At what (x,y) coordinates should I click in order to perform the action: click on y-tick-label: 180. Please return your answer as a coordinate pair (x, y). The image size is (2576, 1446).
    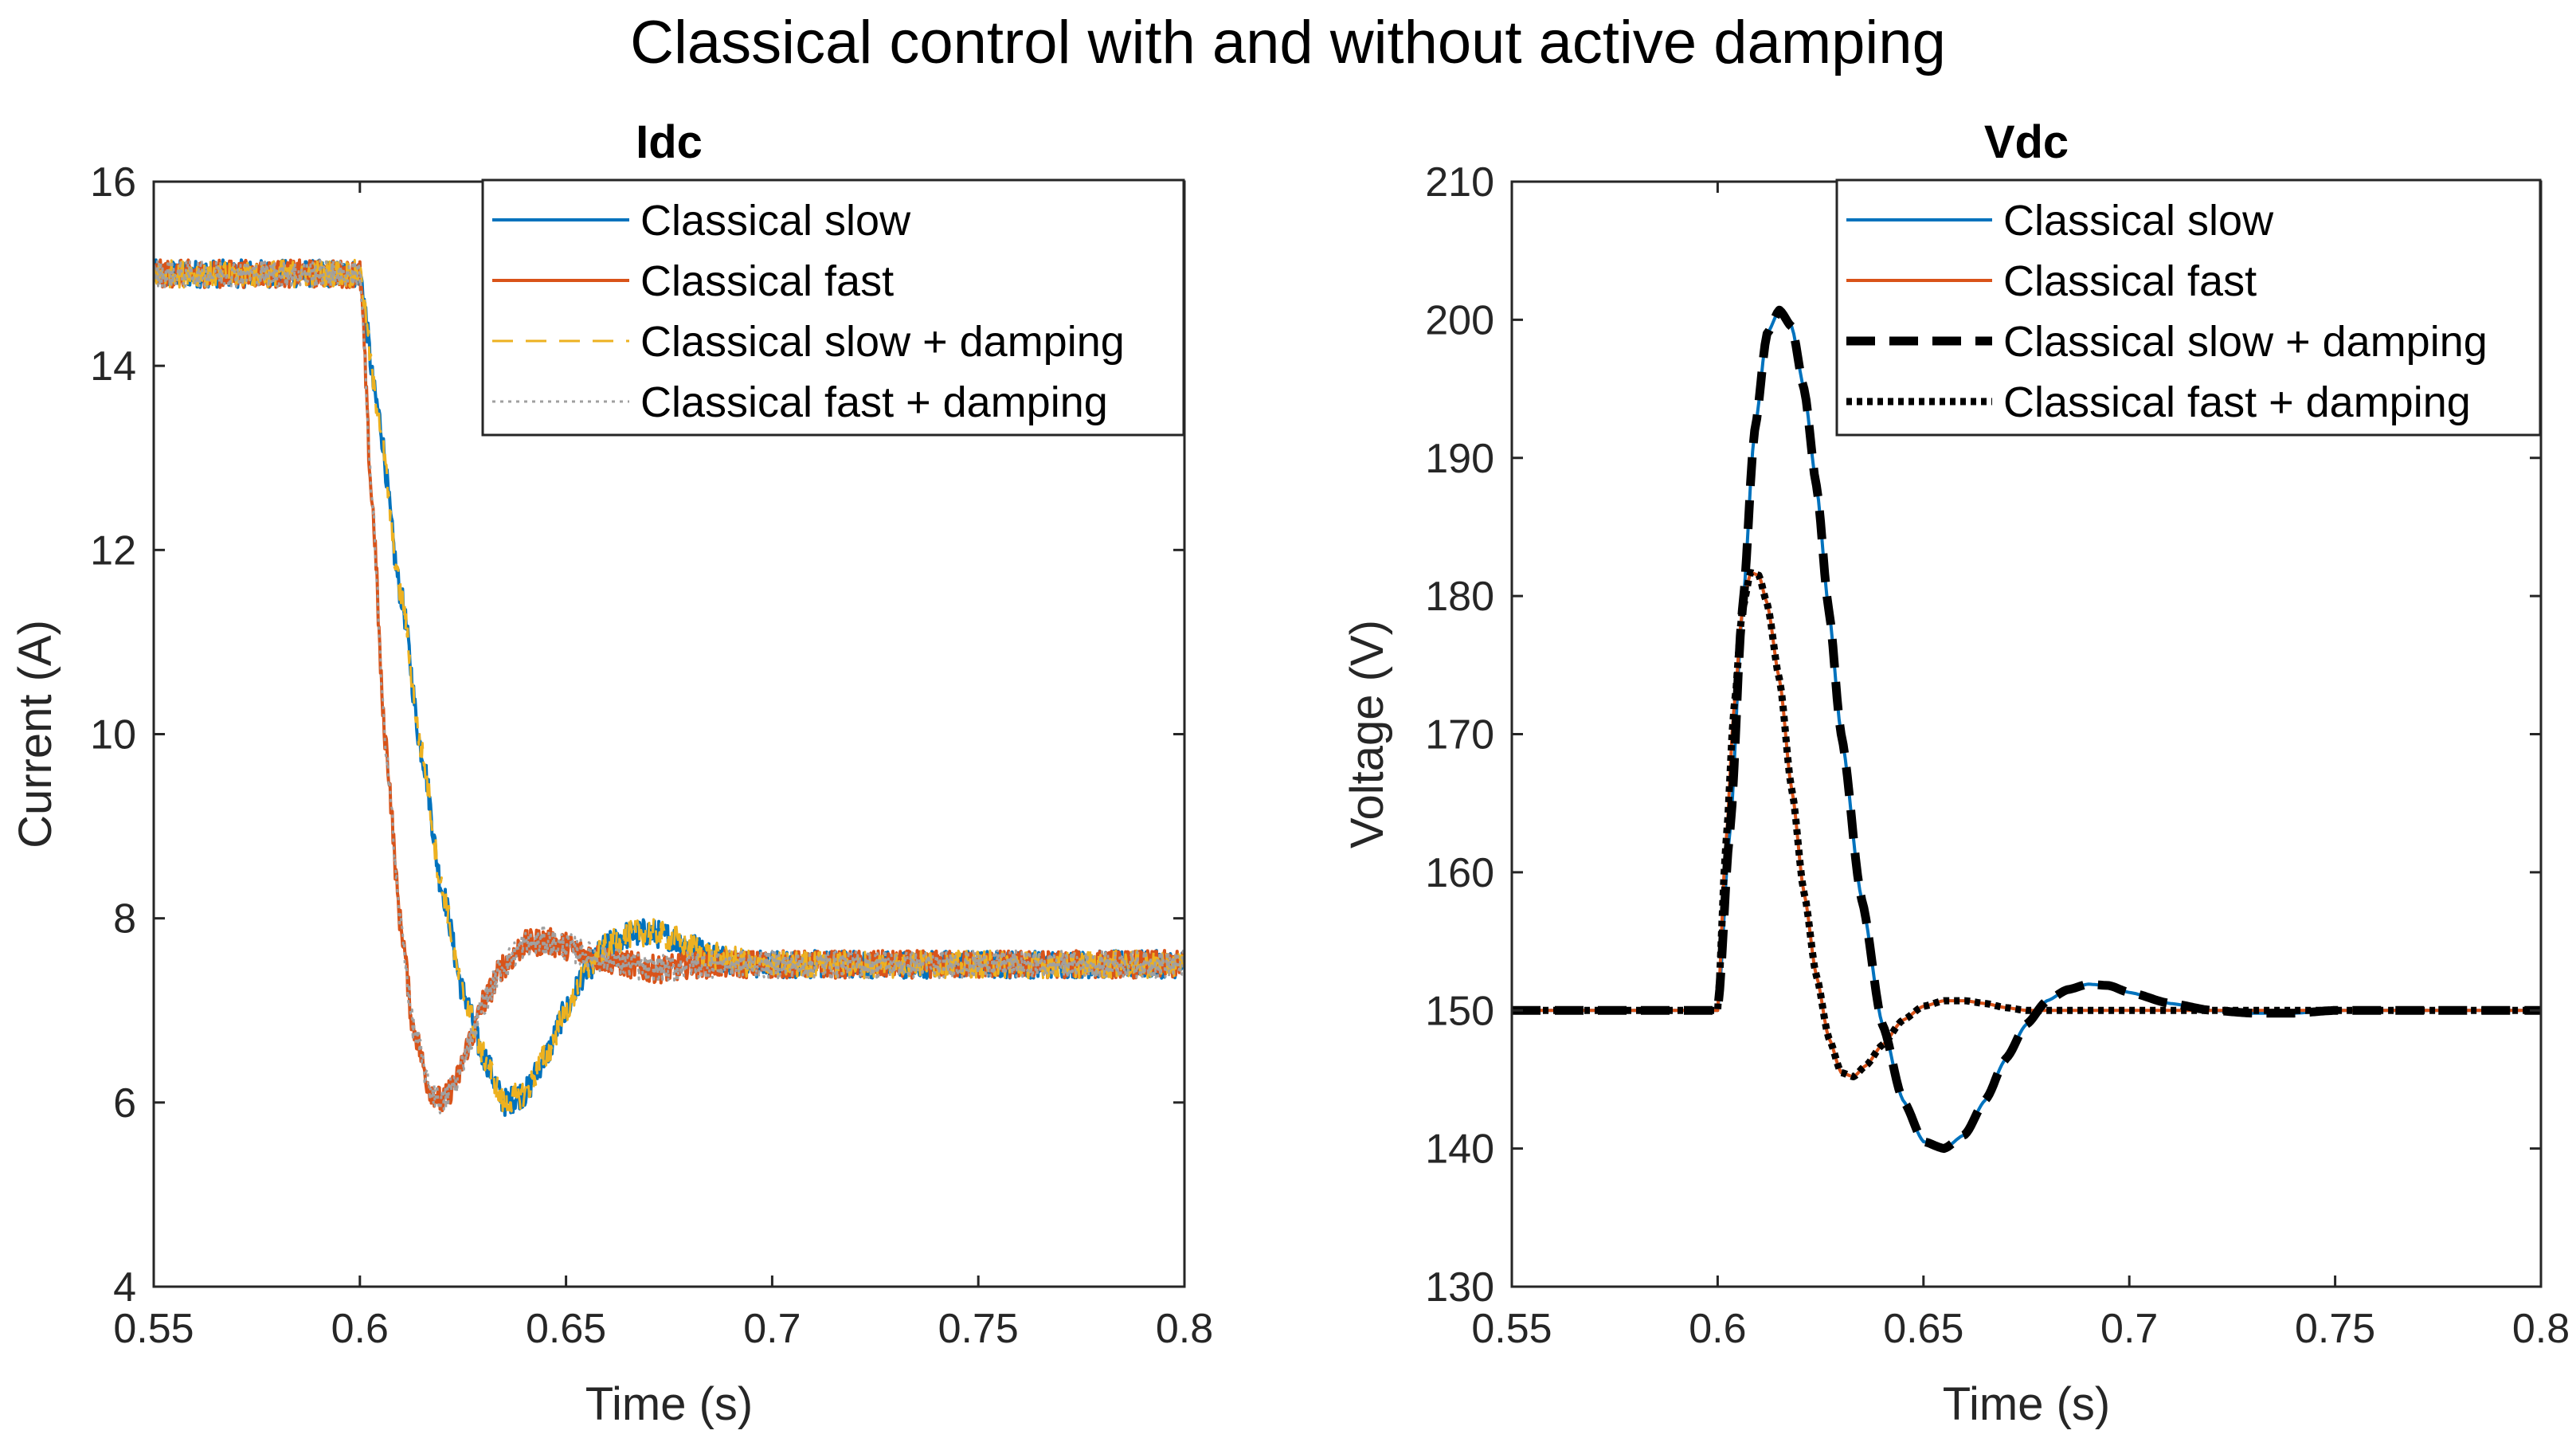
    Looking at the image, I should click on (1459, 597).